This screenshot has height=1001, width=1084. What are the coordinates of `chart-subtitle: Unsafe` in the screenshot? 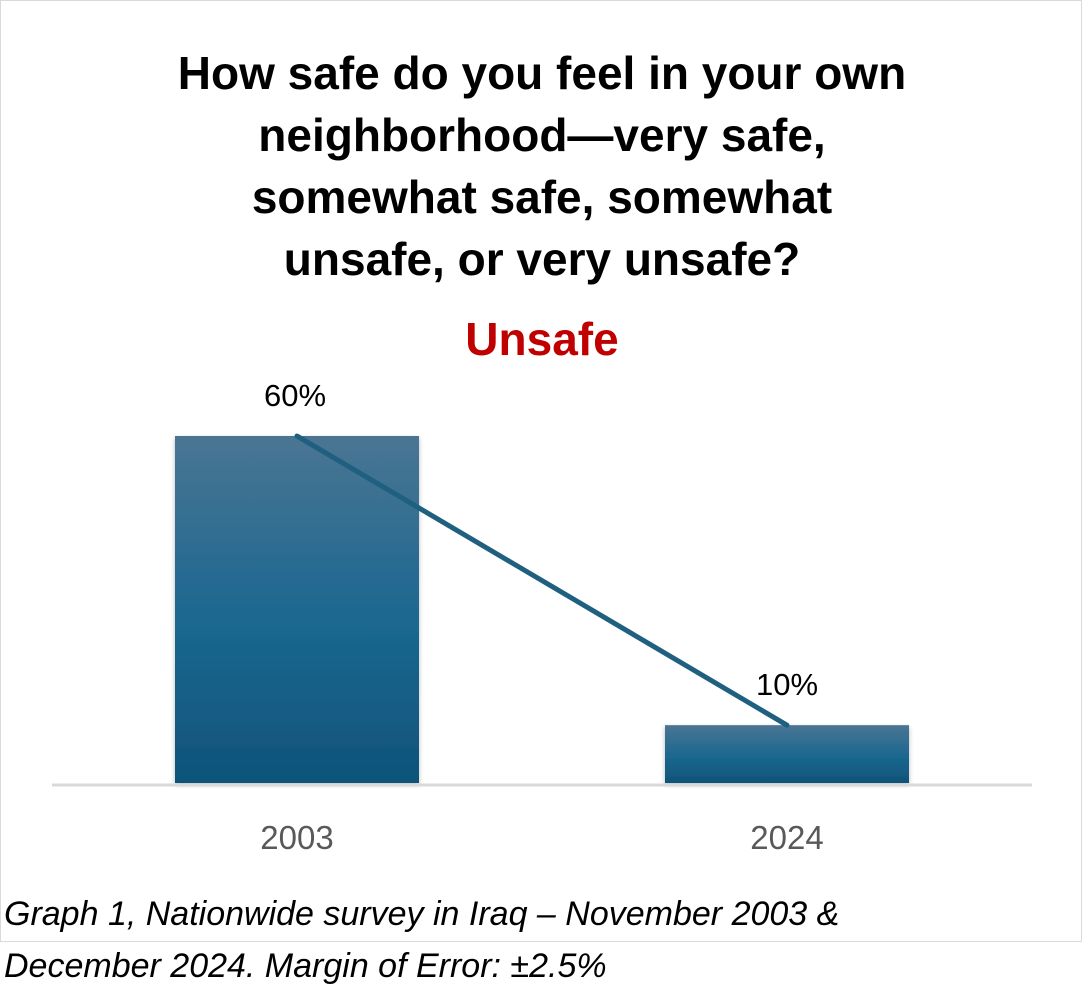 It's located at (542, 339).